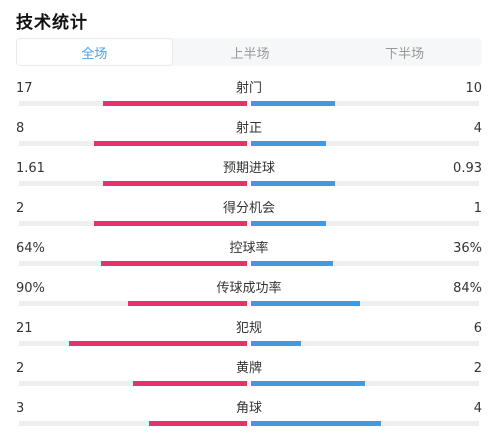 This screenshot has height=440, width=500. I want to click on stat-label: 控球率, so click(249, 248).